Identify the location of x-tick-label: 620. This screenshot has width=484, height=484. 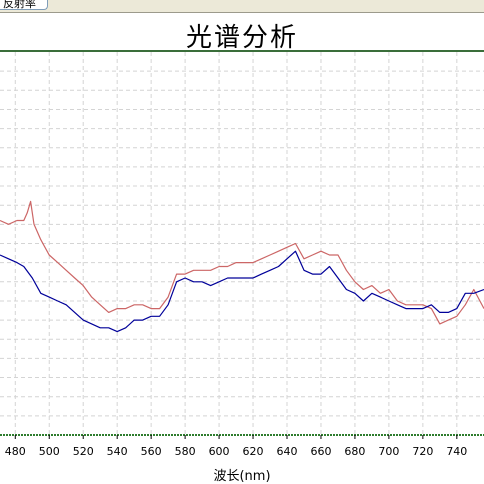
(253, 451).